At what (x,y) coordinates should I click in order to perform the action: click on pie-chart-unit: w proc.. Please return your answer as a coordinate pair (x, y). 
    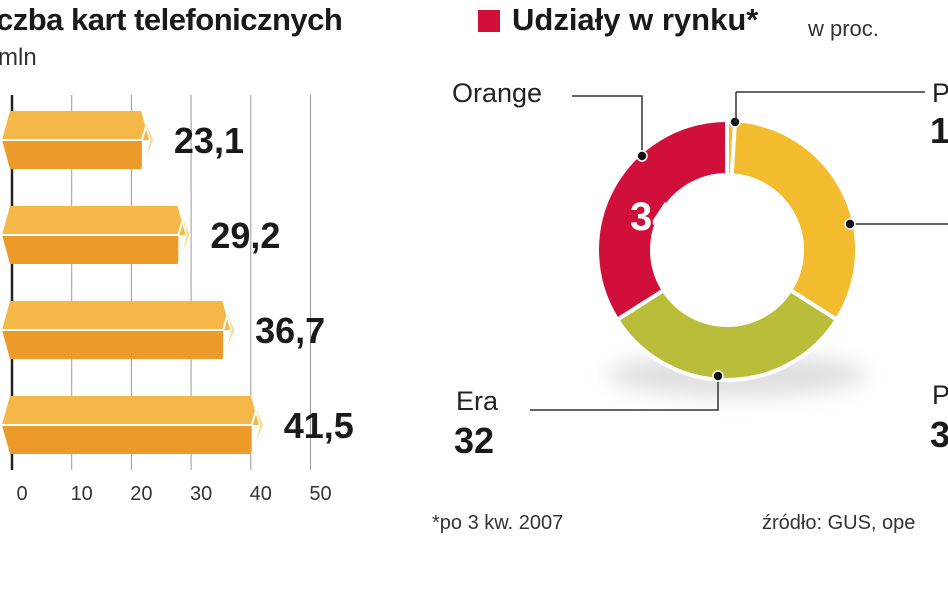
    Looking at the image, I should click on (843, 28).